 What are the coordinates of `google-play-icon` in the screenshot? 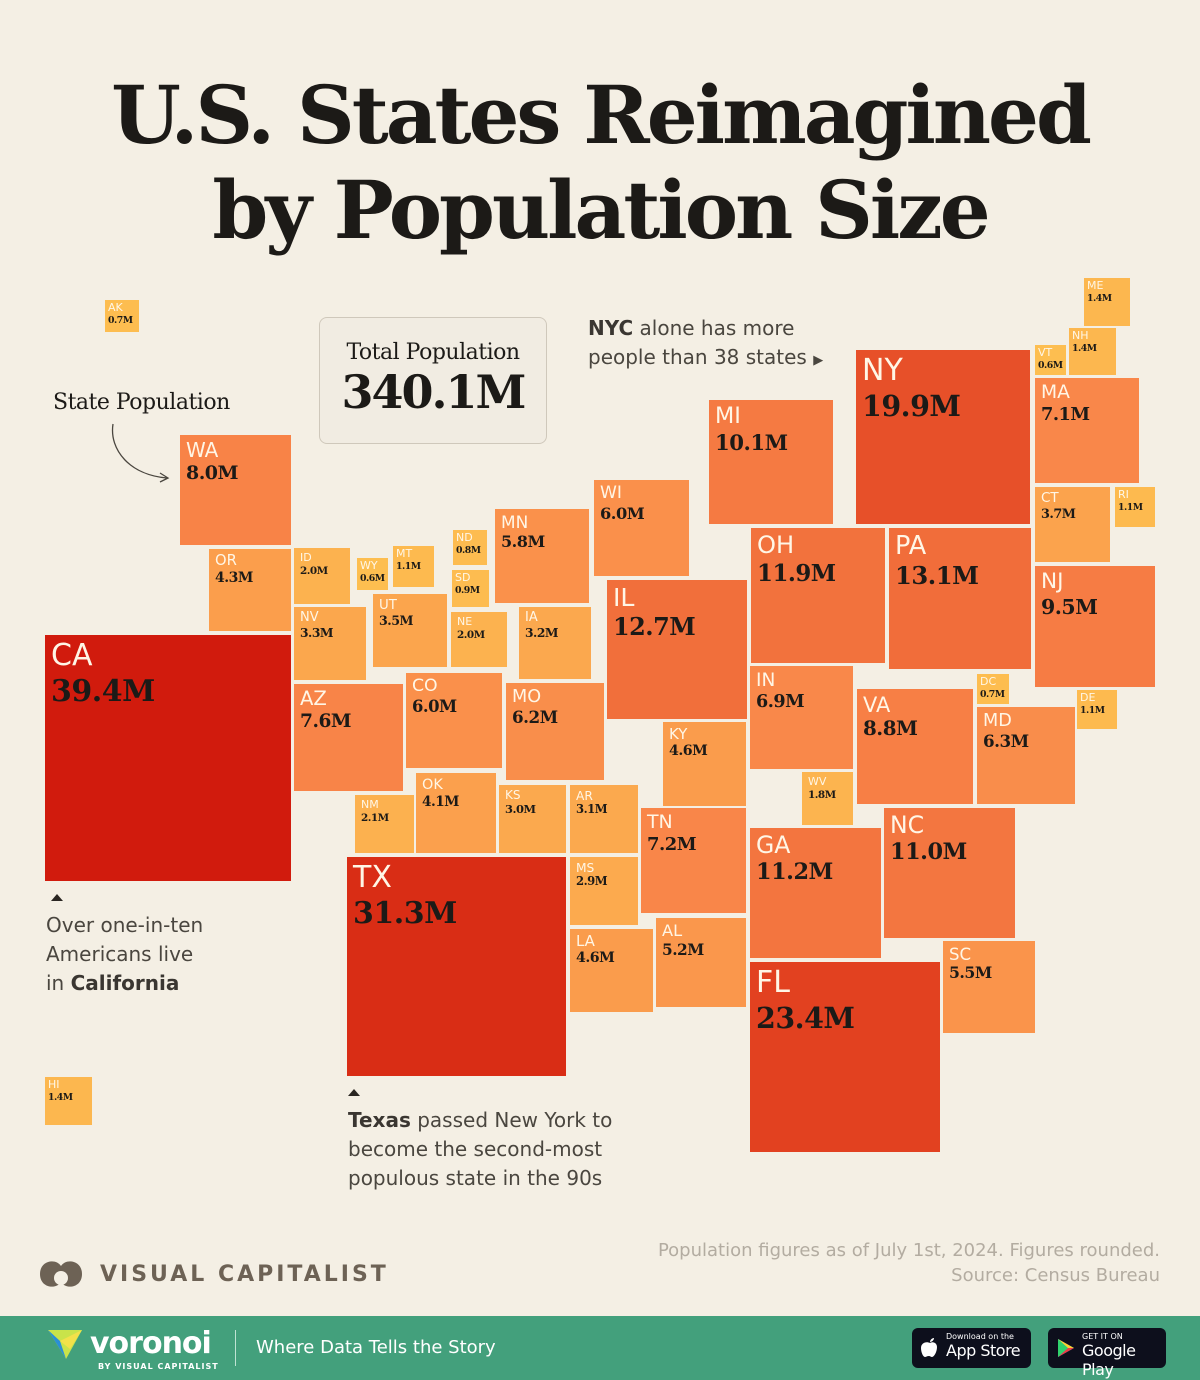 It's located at (1066, 1348).